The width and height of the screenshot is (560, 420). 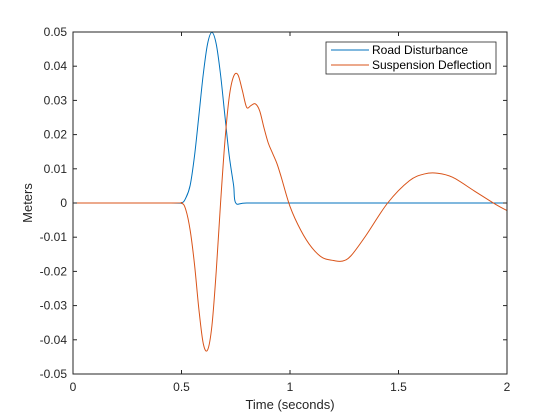 I want to click on y-tick-label: 0.01, so click(x=56, y=169).